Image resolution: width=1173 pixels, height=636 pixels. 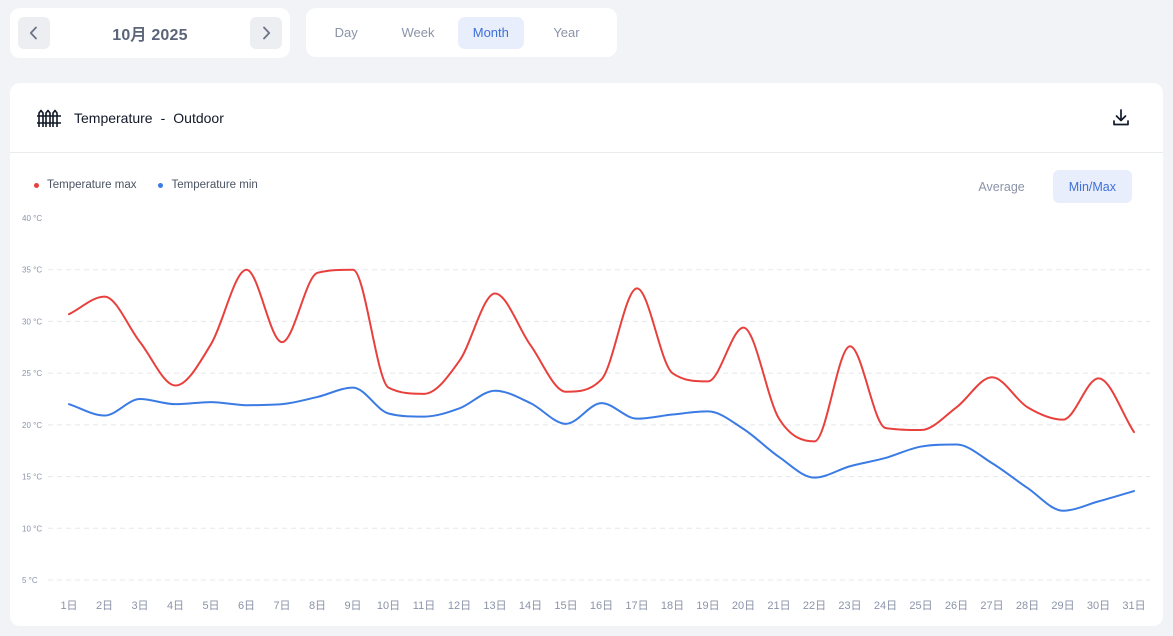 I want to click on legend-item-max: Temperature max, so click(x=85, y=185).